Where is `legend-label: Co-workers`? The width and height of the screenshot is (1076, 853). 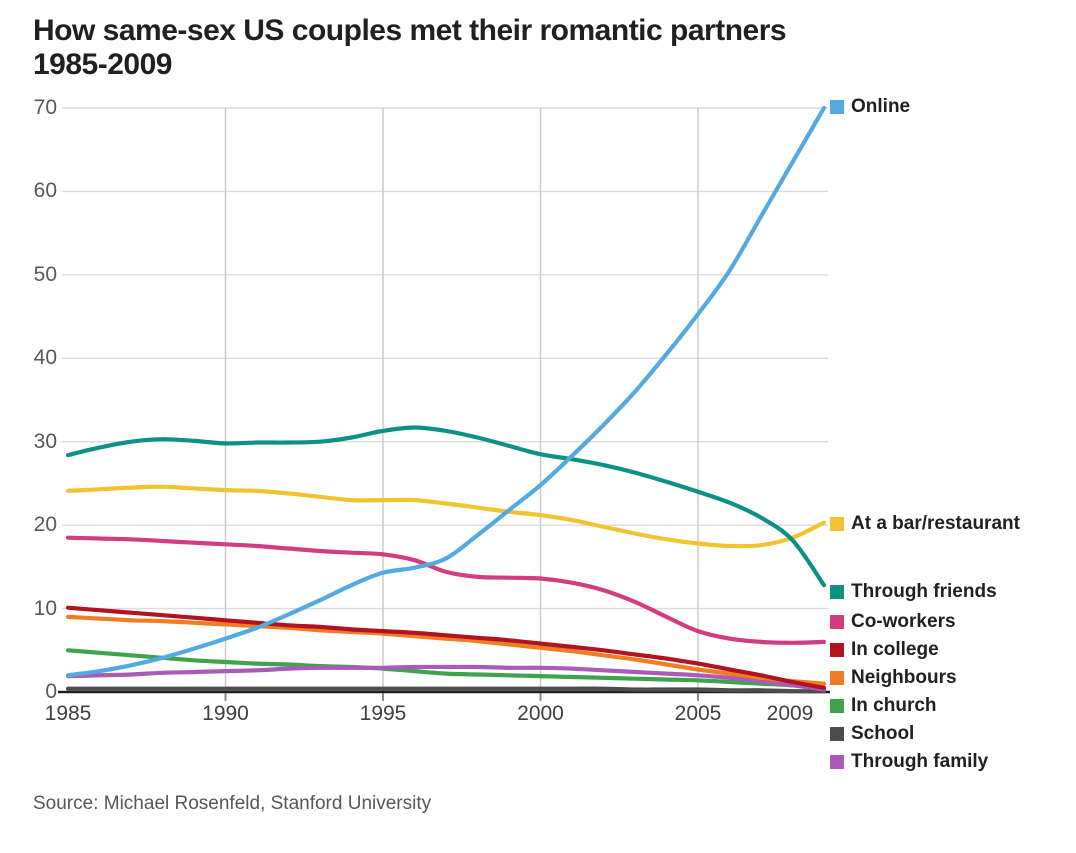 legend-label: Co-workers is located at coordinates (903, 621).